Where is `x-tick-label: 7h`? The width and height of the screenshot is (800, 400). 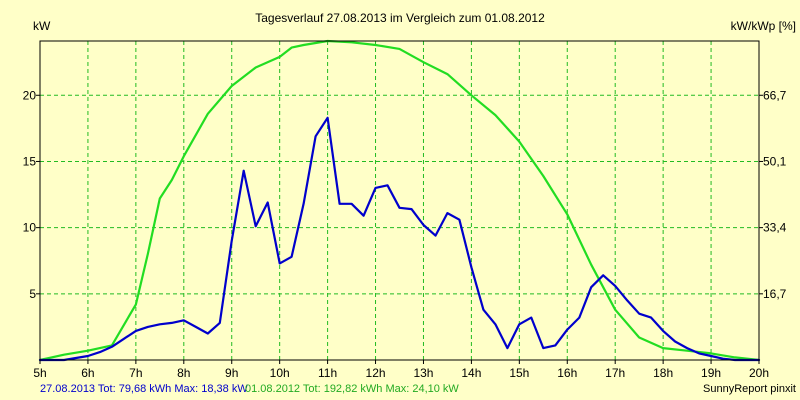
x-tick-label: 7h is located at coordinates (135, 373).